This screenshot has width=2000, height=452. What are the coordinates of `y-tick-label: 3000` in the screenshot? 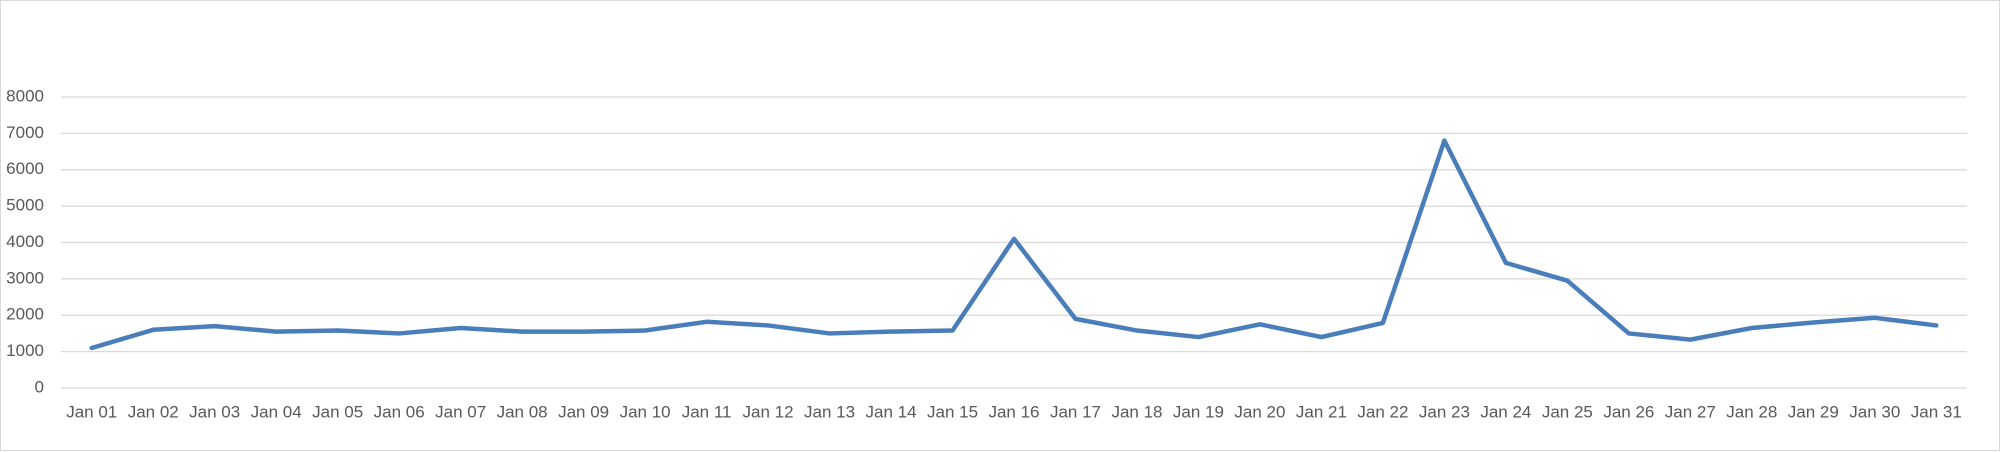 It's located at (25, 277).